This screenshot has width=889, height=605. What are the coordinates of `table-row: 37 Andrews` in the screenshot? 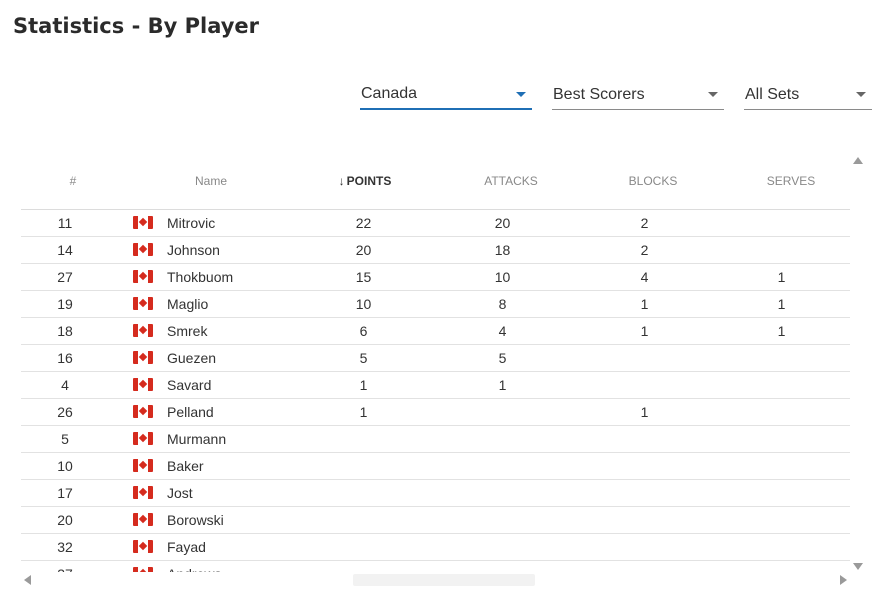 It's located at (435, 566).